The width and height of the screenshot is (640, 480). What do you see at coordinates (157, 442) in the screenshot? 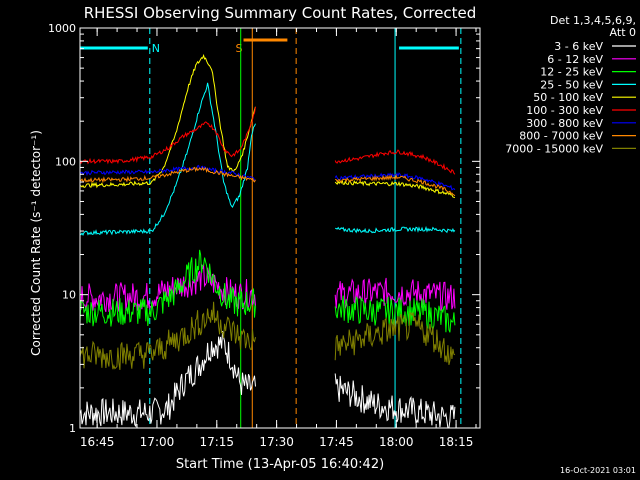
I see `x-tick-label: 17:00` at bounding box center [157, 442].